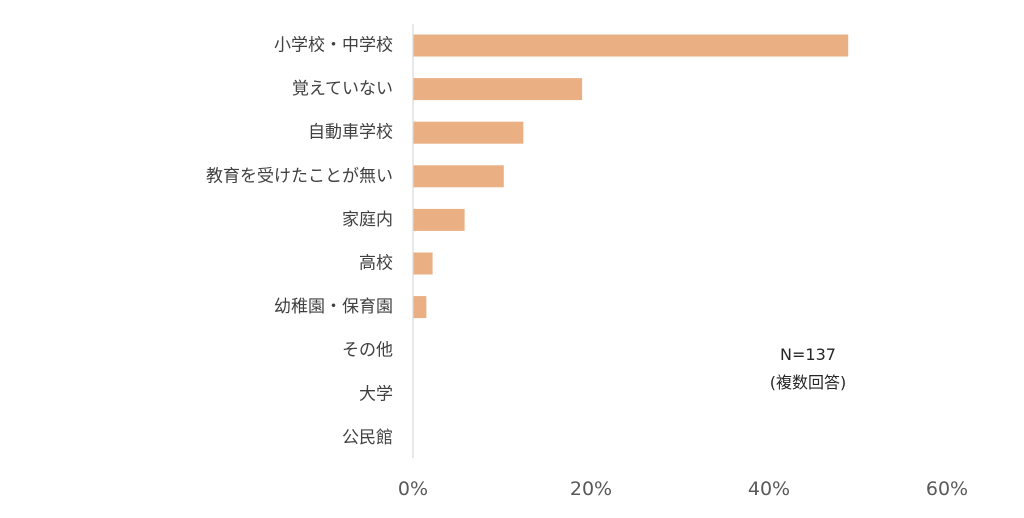 The image size is (1024, 518). I want to click on category-label: その他, so click(367, 351).